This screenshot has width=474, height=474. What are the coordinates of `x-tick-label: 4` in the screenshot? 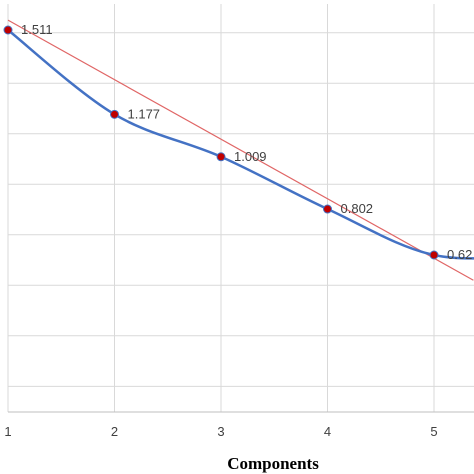 It's located at (327, 431).